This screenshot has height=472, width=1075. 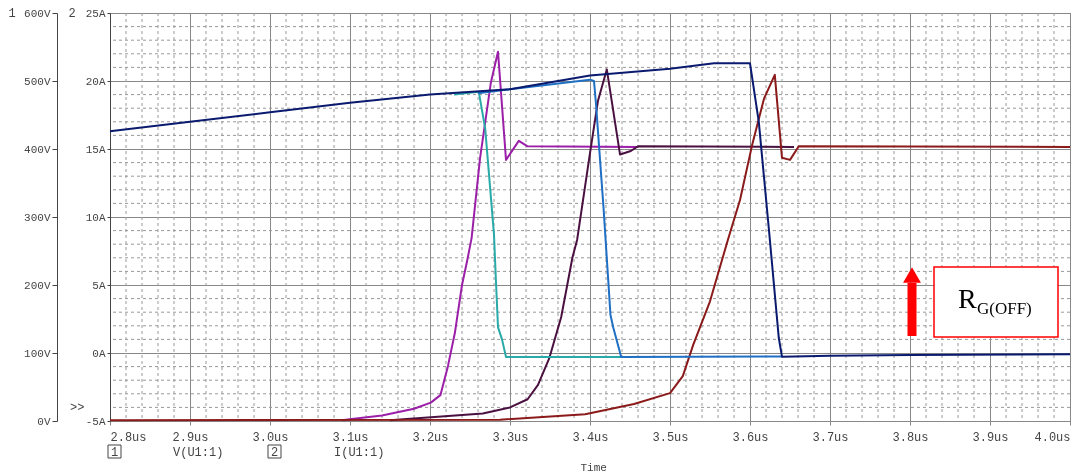 I want to click on x-tick-label: 3.6us, so click(x=750, y=437).